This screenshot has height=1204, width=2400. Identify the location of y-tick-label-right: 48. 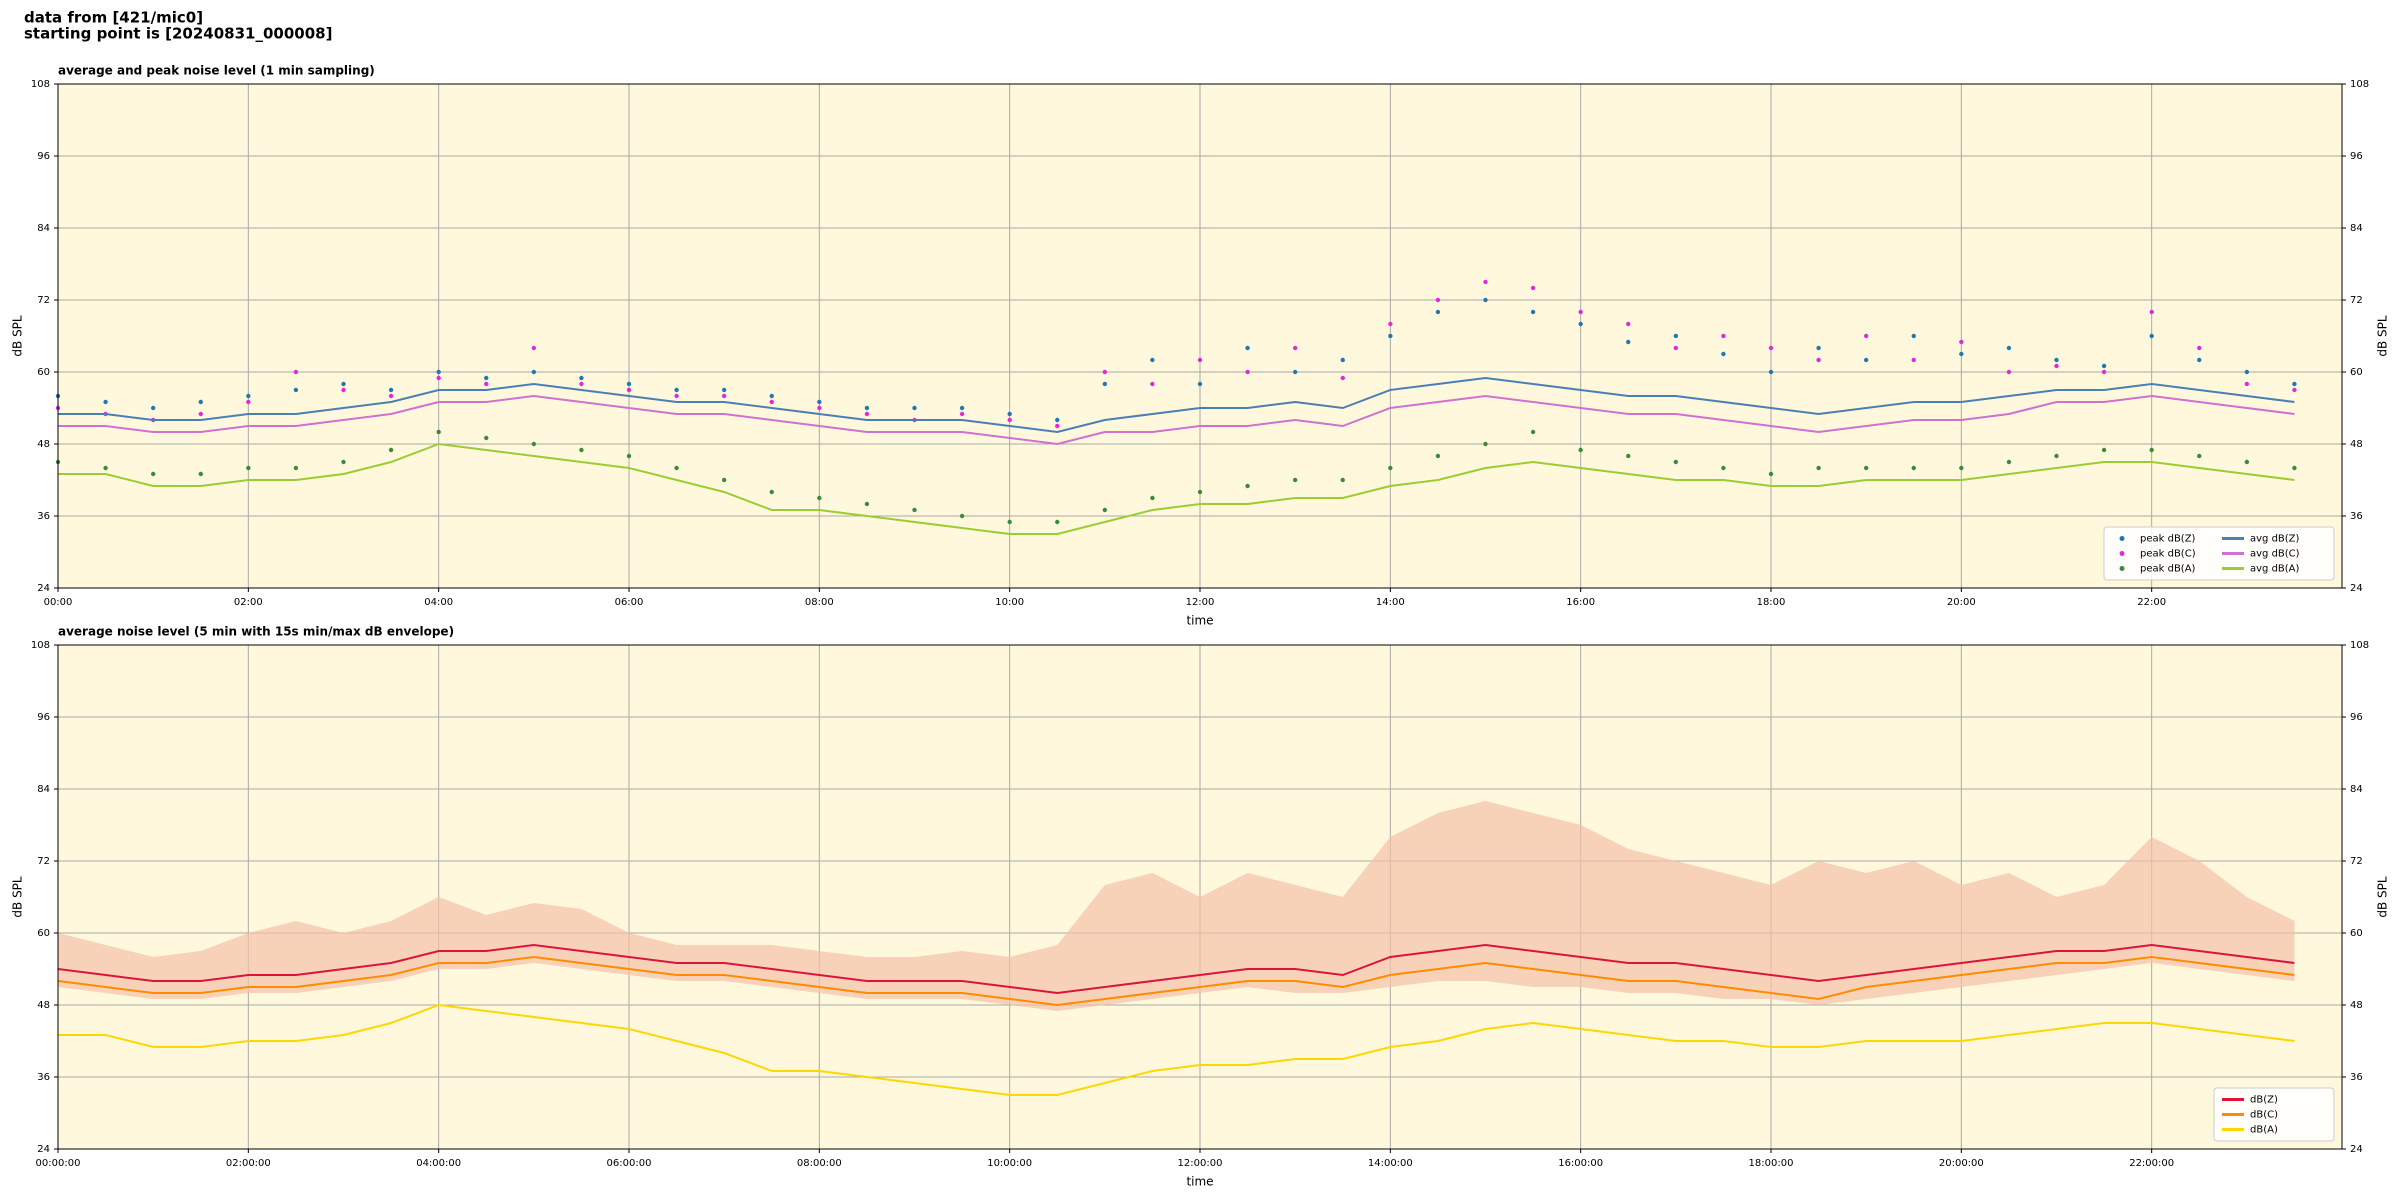
(2356, 1005).